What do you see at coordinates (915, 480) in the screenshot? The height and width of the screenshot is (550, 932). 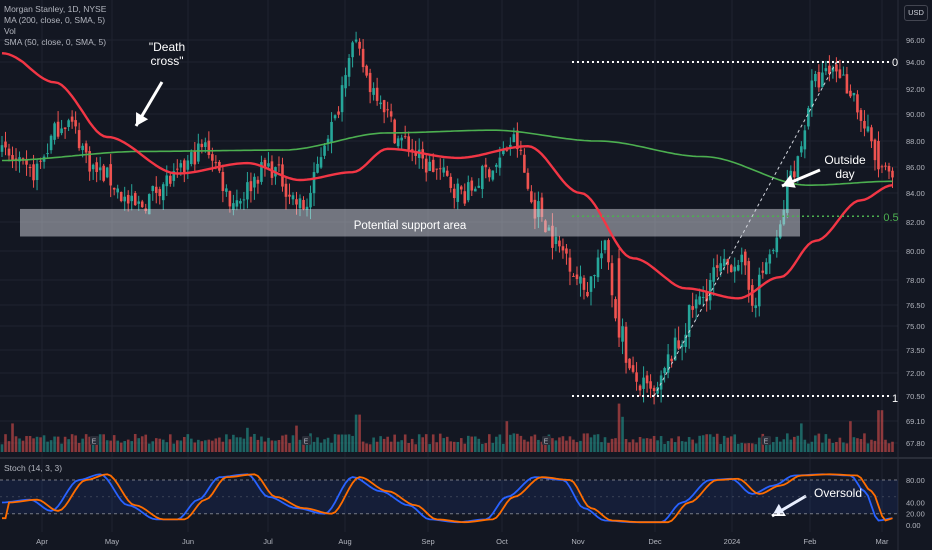 I see `stoch-tick-label: 80.00` at bounding box center [915, 480].